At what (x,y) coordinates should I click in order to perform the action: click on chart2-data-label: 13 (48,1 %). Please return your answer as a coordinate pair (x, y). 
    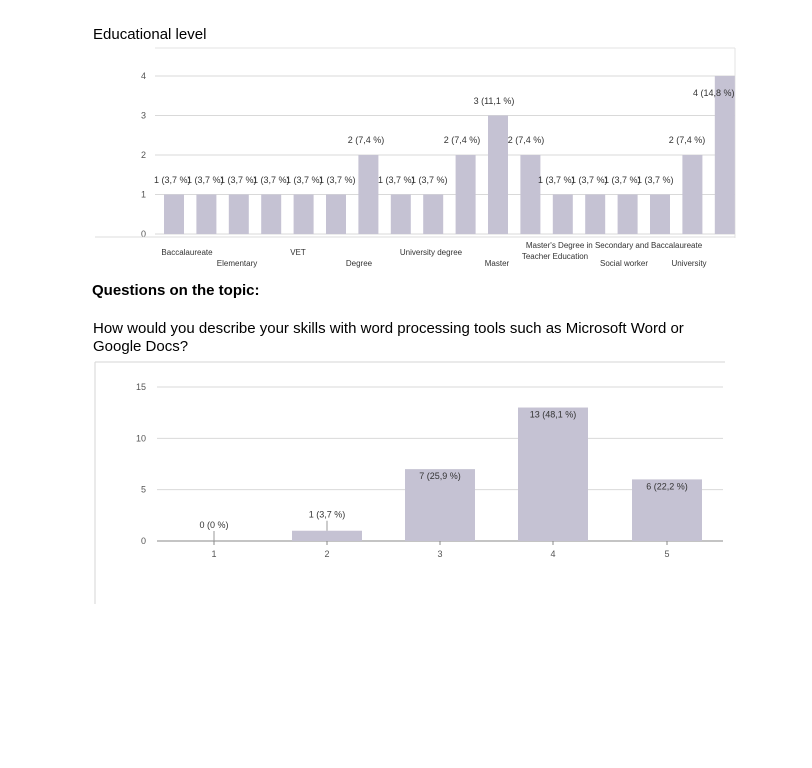
    Looking at the image, I should click on (553, 415).